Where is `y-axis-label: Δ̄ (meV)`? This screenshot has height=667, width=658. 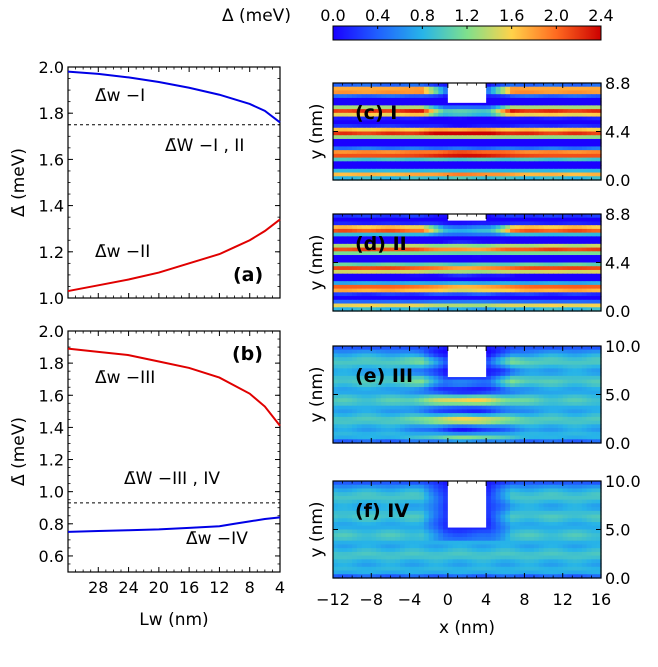
y-axis-label: Δ̄ (meV) is located at coordinates (19, 451).